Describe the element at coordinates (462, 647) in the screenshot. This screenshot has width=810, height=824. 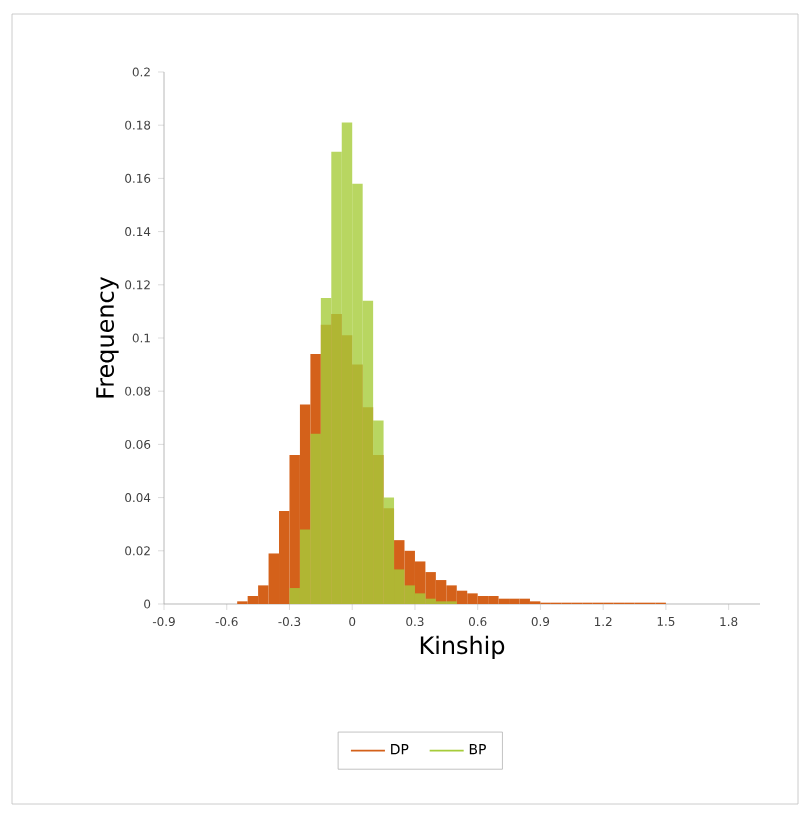
I see `x-axis-title: Kinship` at that location.